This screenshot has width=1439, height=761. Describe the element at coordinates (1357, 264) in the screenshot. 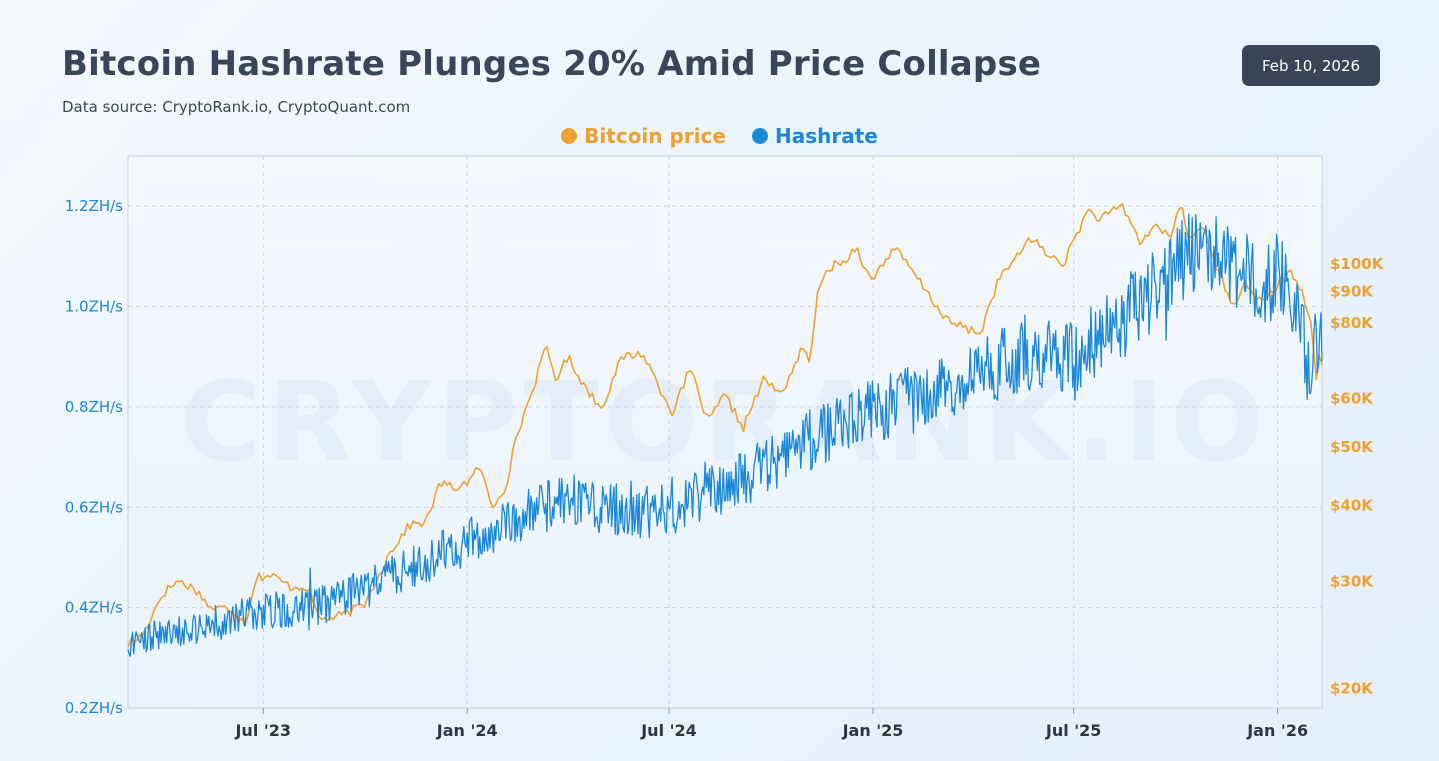

I see `y-right-tick-label: $100K` at that location.